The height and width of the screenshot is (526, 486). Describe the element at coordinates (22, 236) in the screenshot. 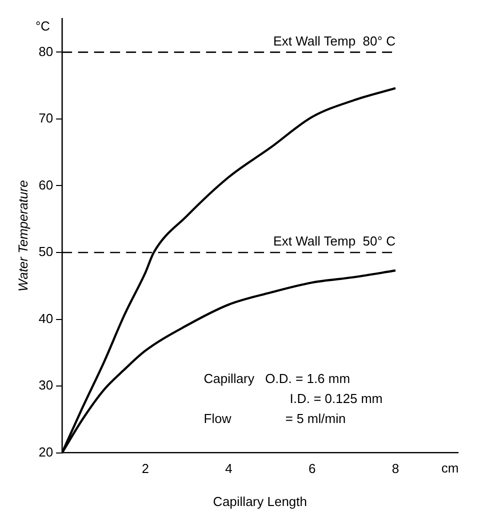

I see `y-axis-title: Water Temperature` at that location.